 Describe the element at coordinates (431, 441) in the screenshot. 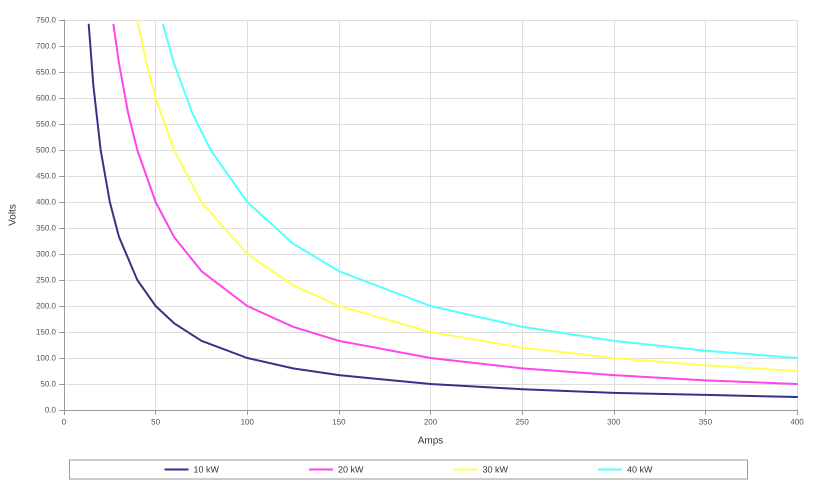

I see `x-axis-title: Amps` at that location.